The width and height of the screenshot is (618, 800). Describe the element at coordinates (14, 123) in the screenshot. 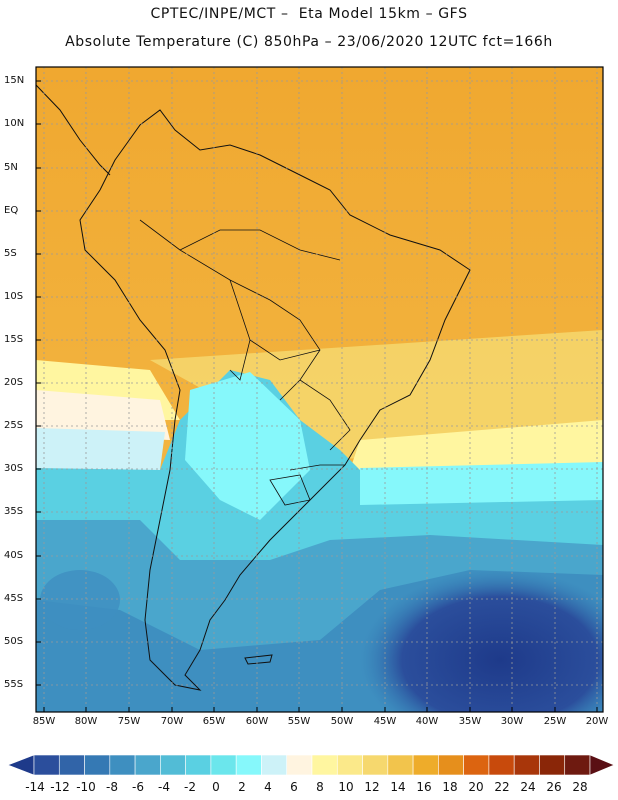

I see `lat-label-10n: 10N` at that location.